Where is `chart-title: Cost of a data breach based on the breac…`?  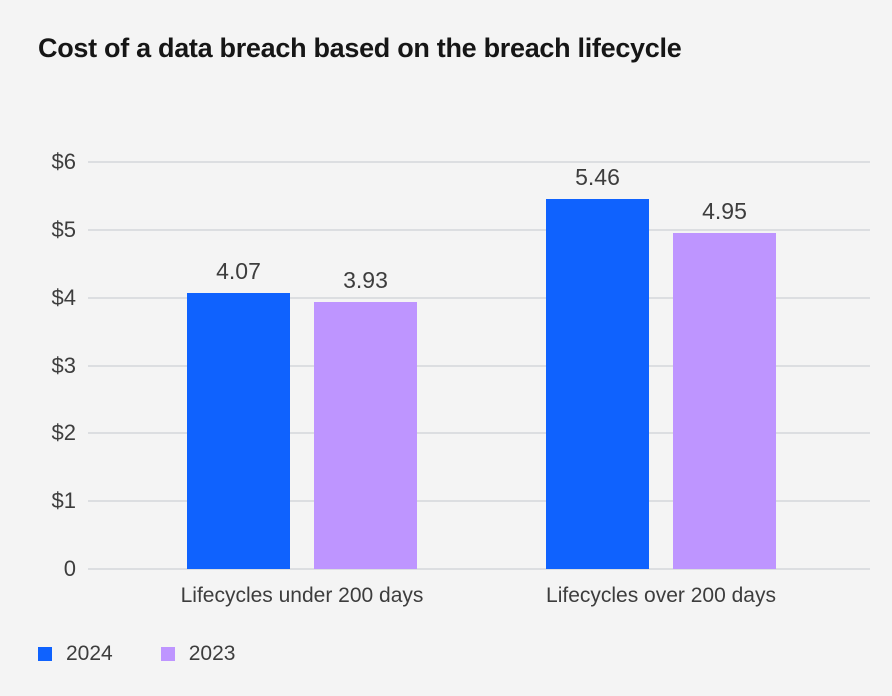 chart-title: Cost of a data breach based on the breac… is located at coordinates (360, 48).